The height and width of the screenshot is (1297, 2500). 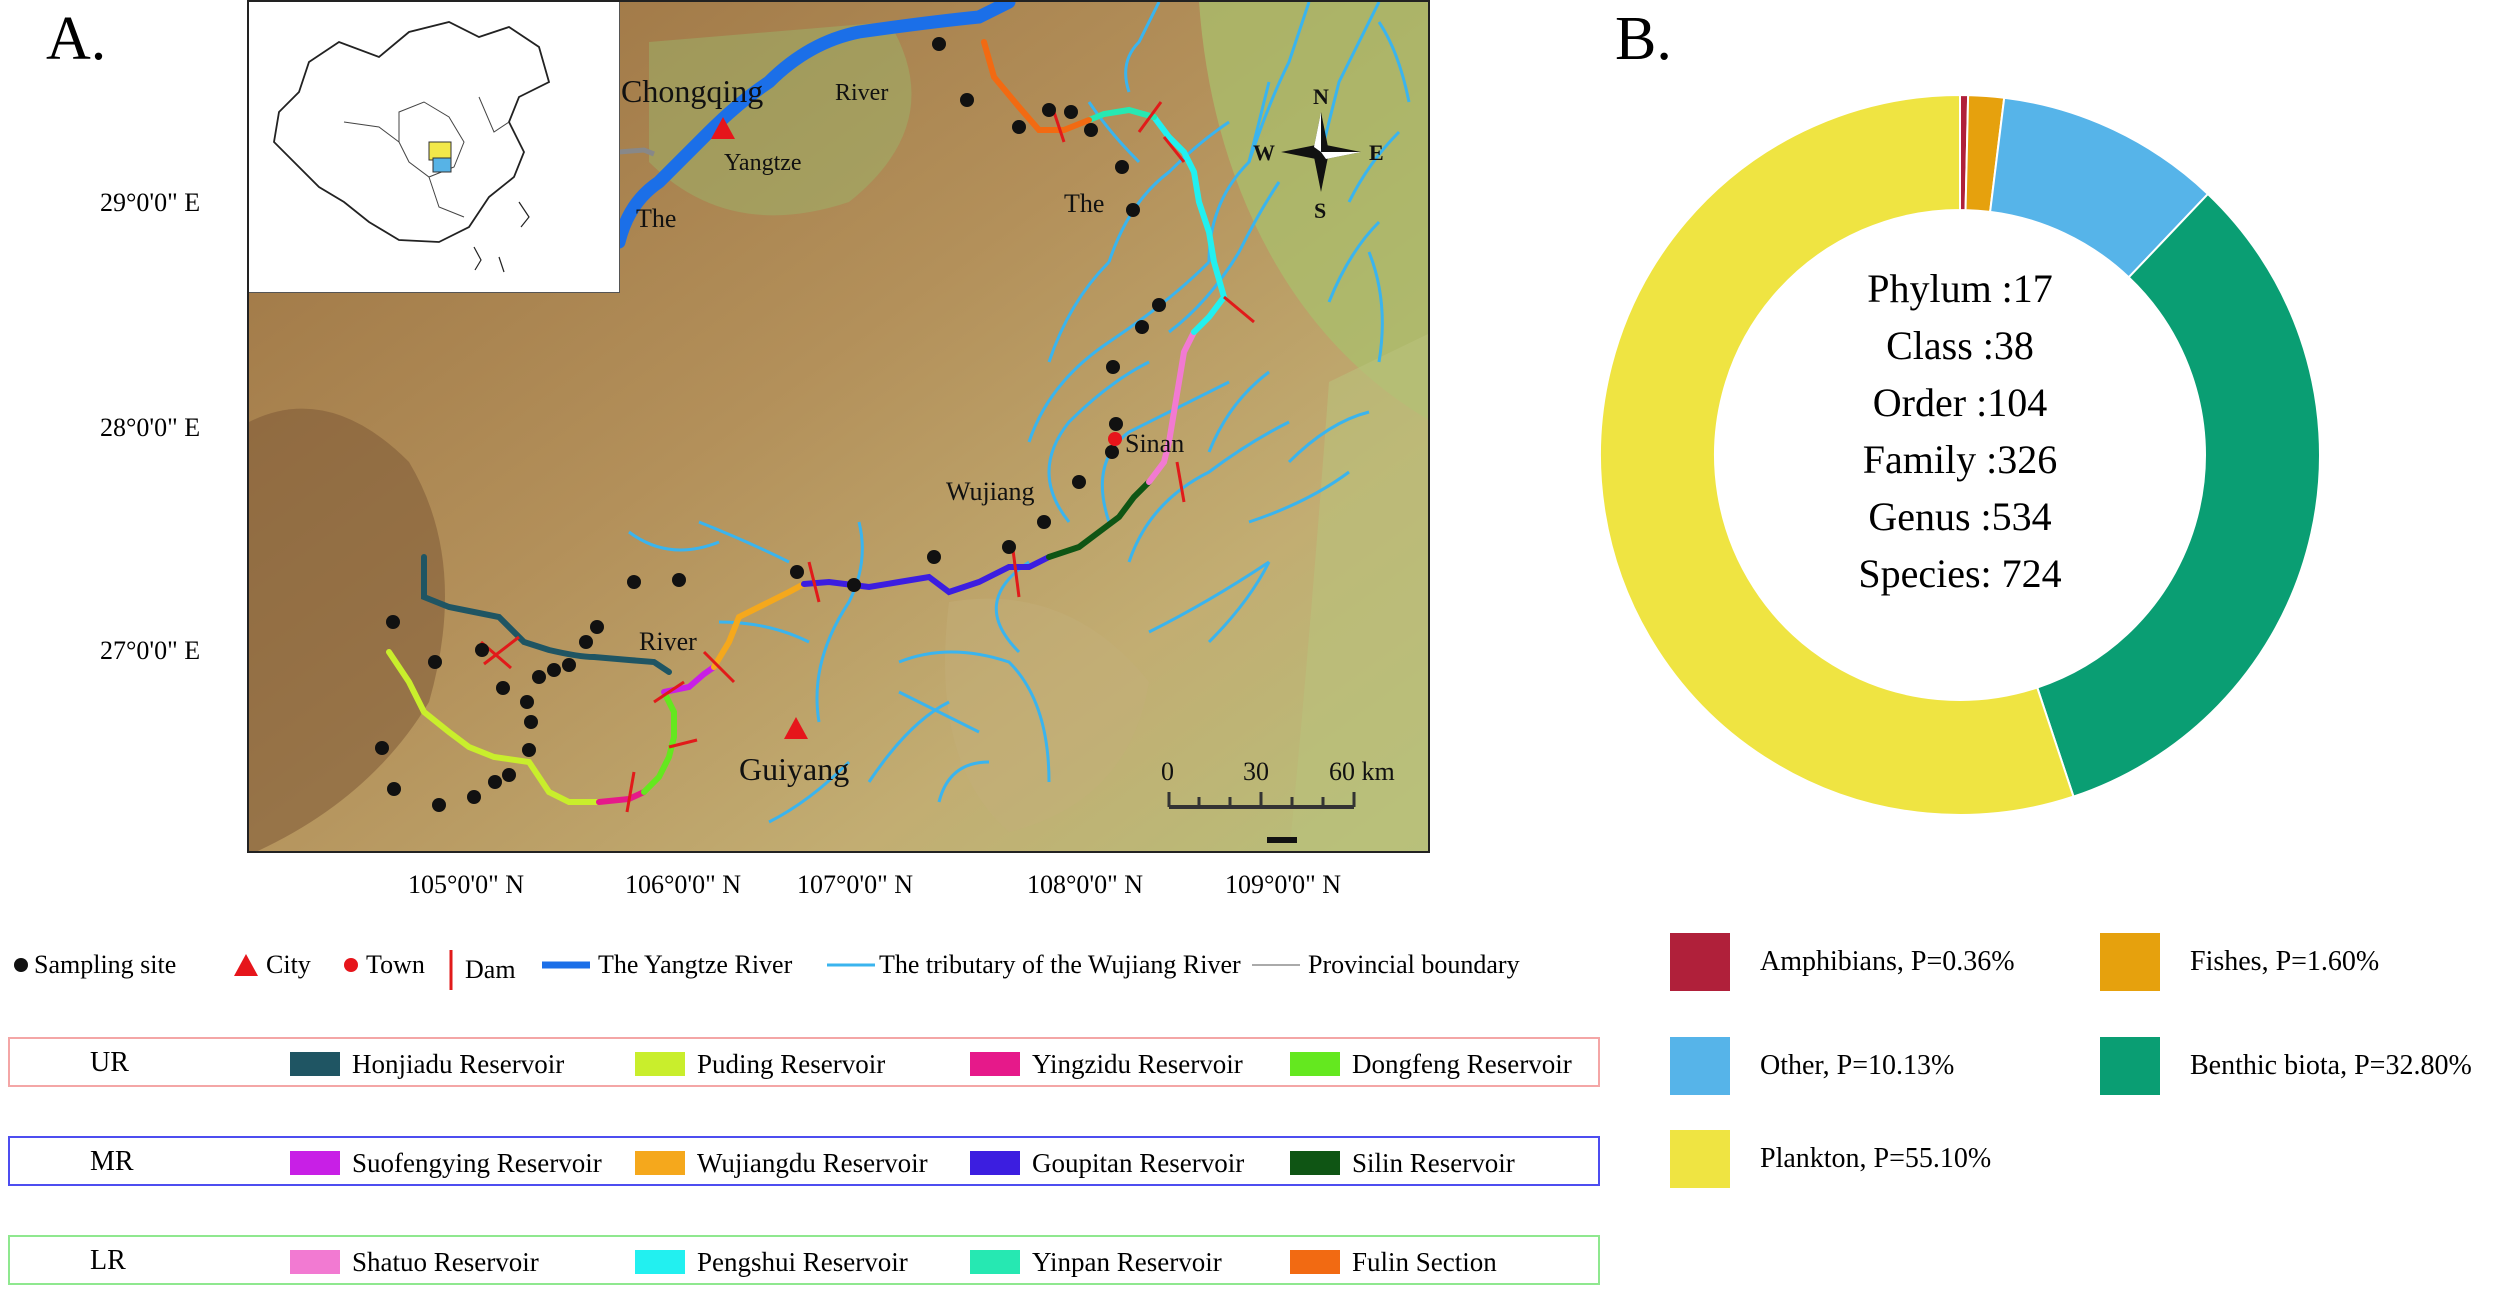 I want to click on donut-legend-plankton-label: Plankton, P=55.10%, so click(x=1876, y=1158).